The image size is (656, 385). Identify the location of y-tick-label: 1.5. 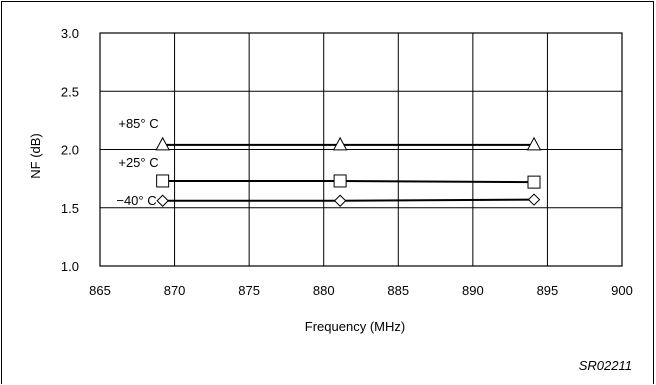
(70, 208).